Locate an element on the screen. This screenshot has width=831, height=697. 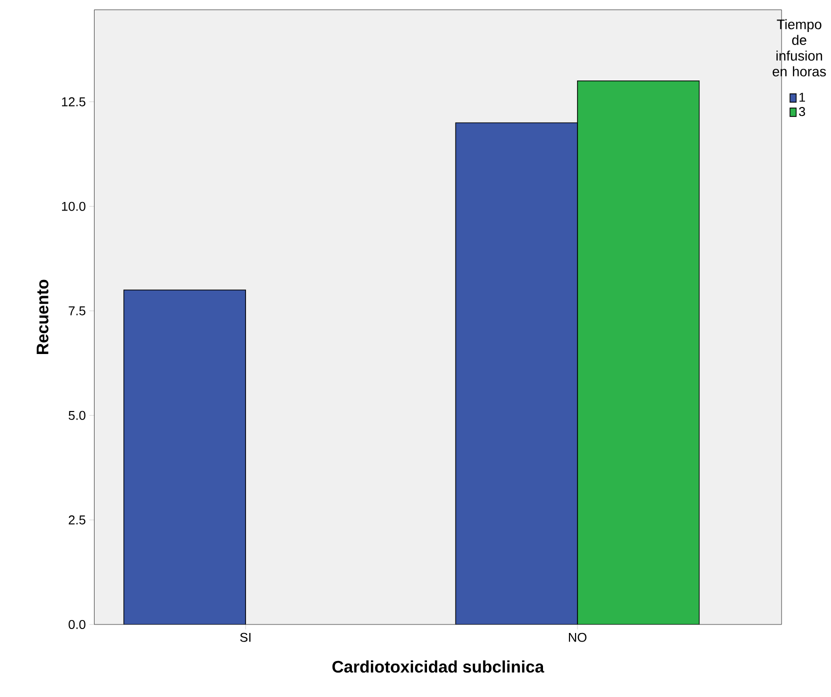
y-tick-label: 7.5 is located at coordinates (77, 311).